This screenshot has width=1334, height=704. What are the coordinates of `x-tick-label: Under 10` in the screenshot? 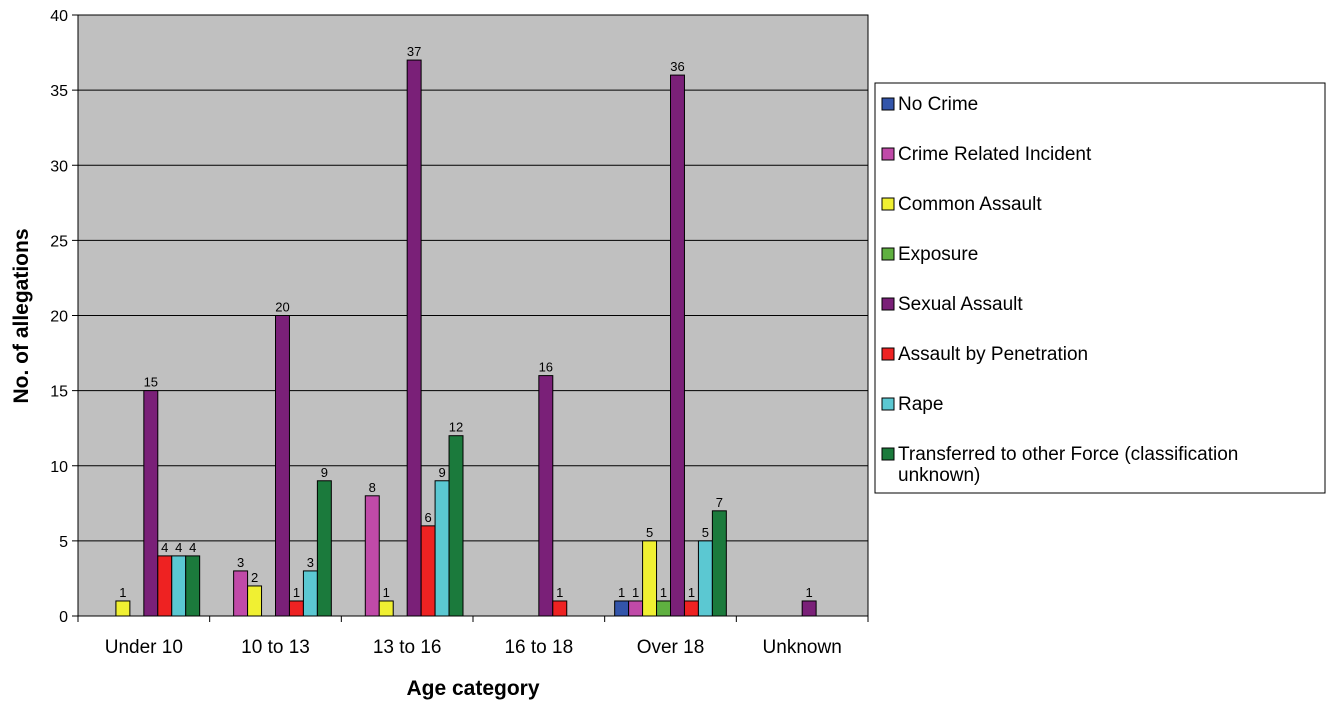 It's located at (144, 647).